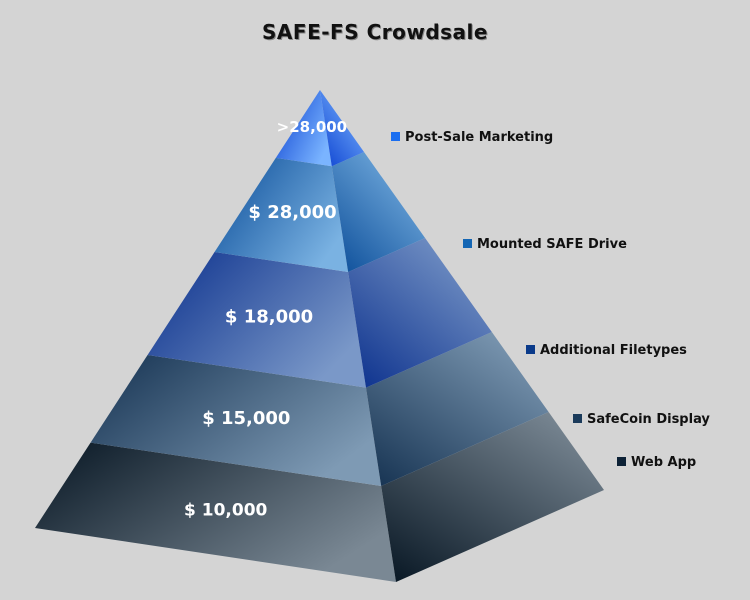  What do you see at coordinates (648, 419) in the screenshot?
I see `legend-label: SafeCoin Display` at bounding box center [648, 419].